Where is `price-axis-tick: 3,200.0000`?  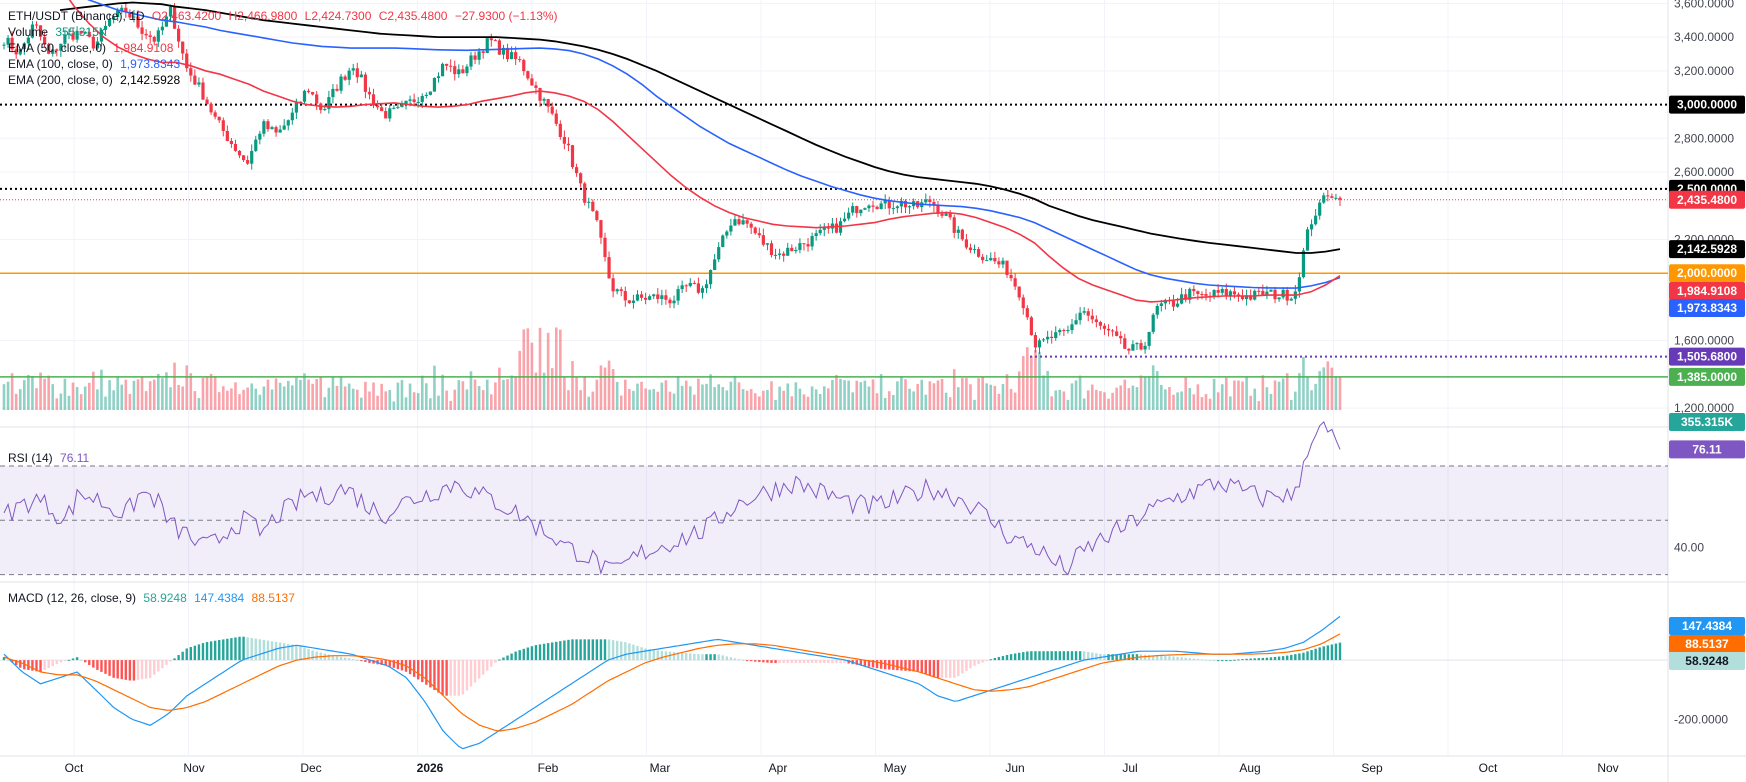
price-axis-tick: 3,200.0000 is located at coordinates (1704, 71).